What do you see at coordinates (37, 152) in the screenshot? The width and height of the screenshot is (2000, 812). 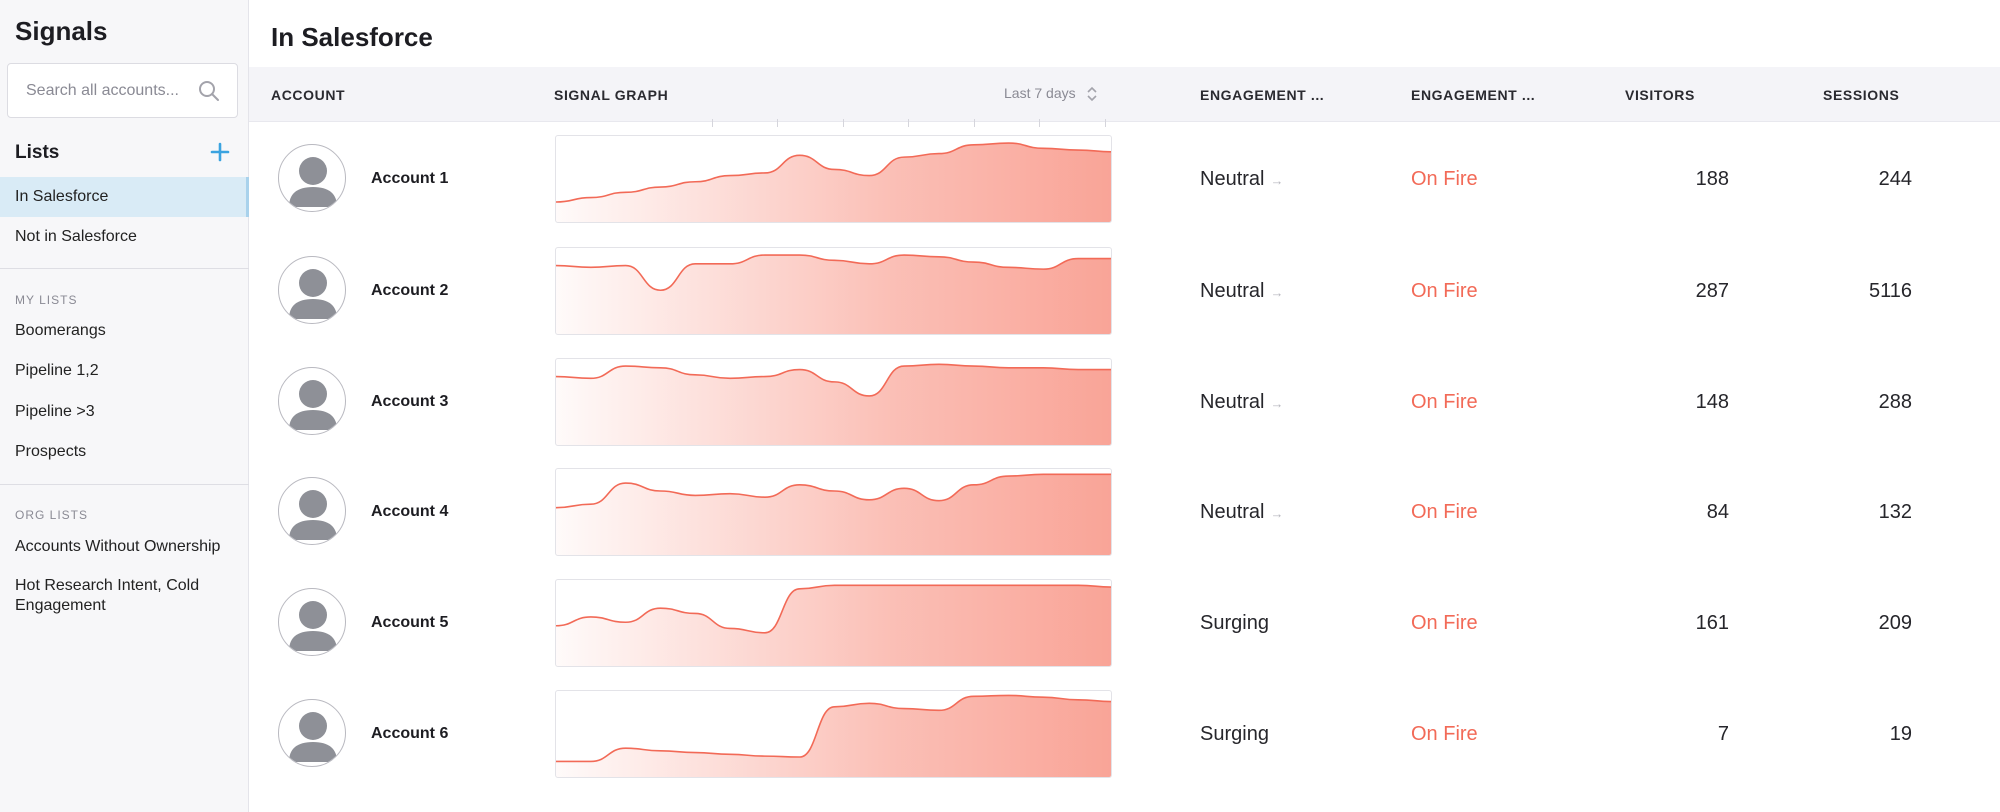 I see `lists-heading: Lists` at bounding box center [37, 152].